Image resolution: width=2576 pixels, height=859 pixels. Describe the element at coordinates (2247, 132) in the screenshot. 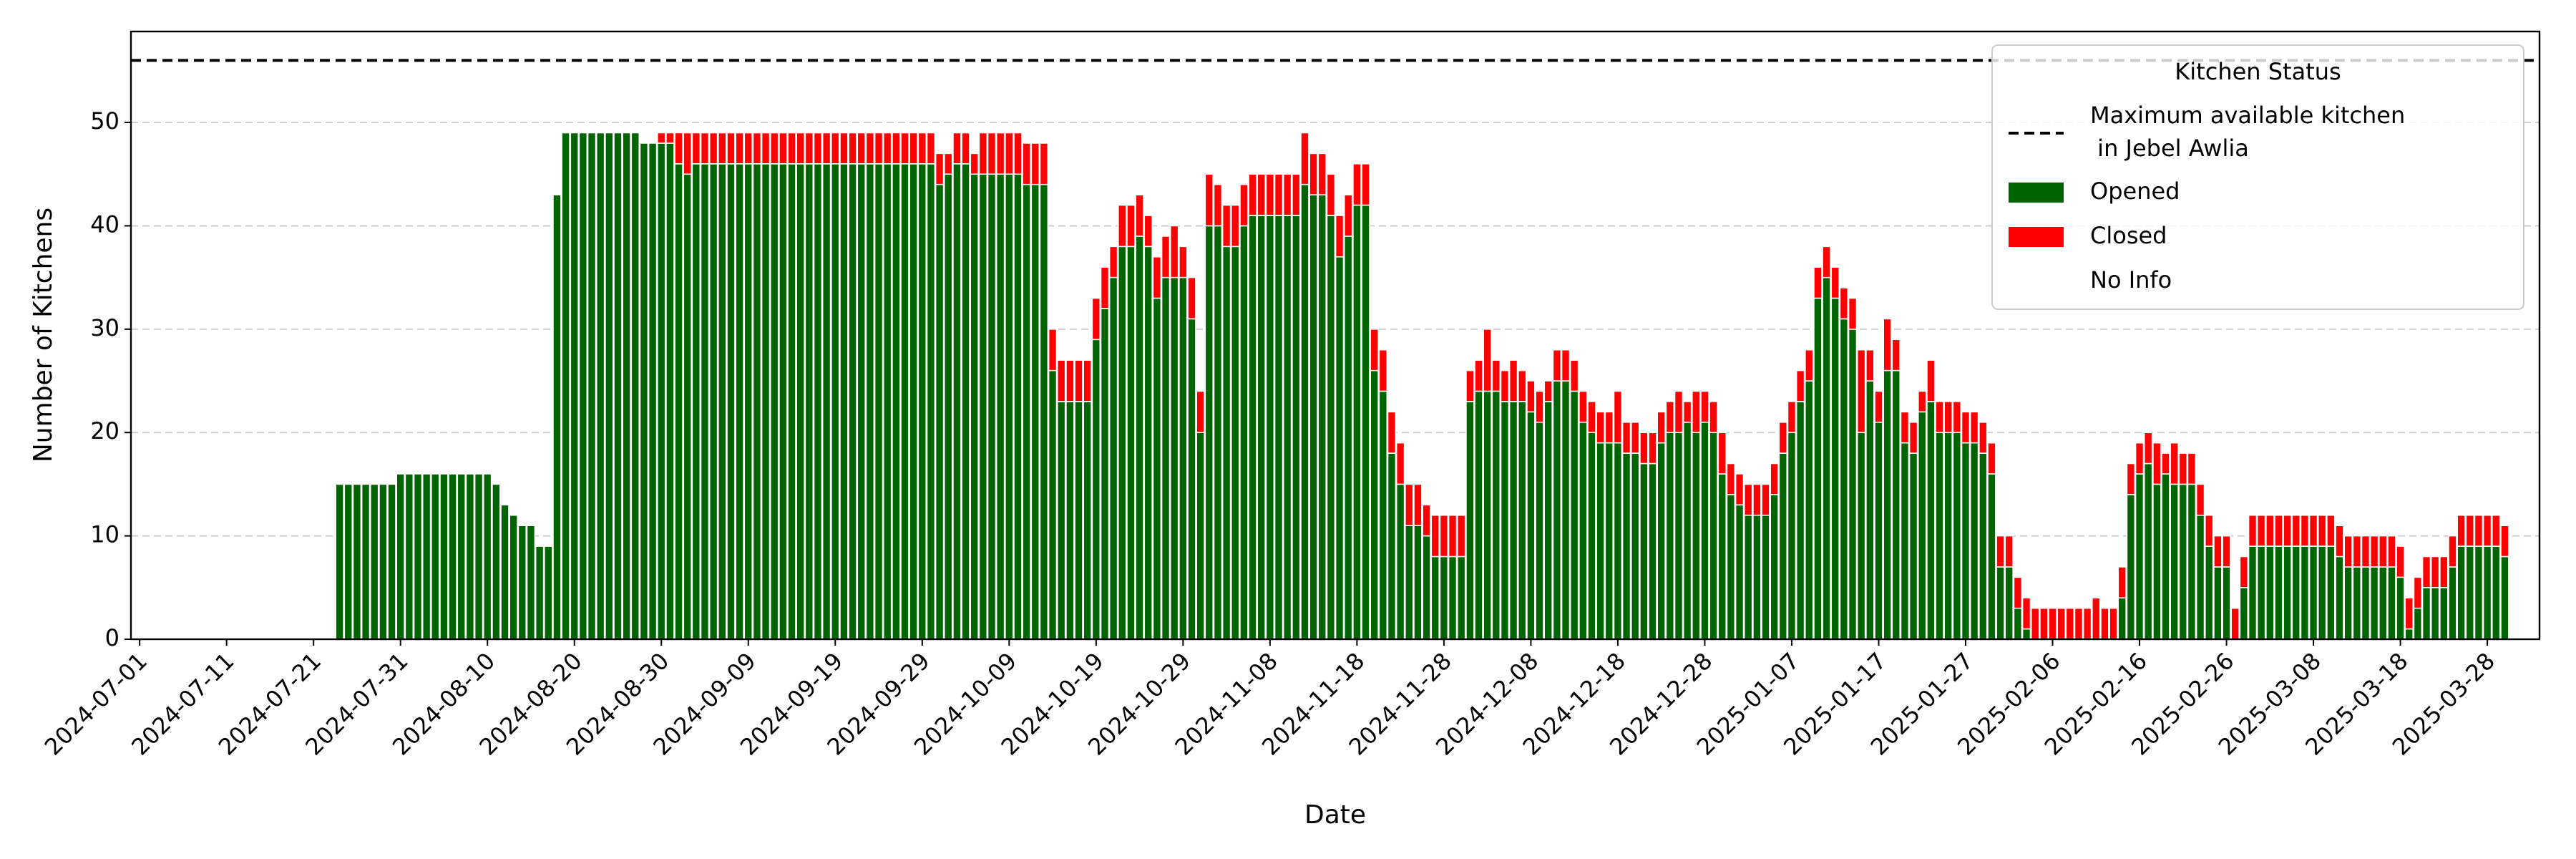

I see `legend-label: Maximum available kitchen in Jebel Awlia` at that location.